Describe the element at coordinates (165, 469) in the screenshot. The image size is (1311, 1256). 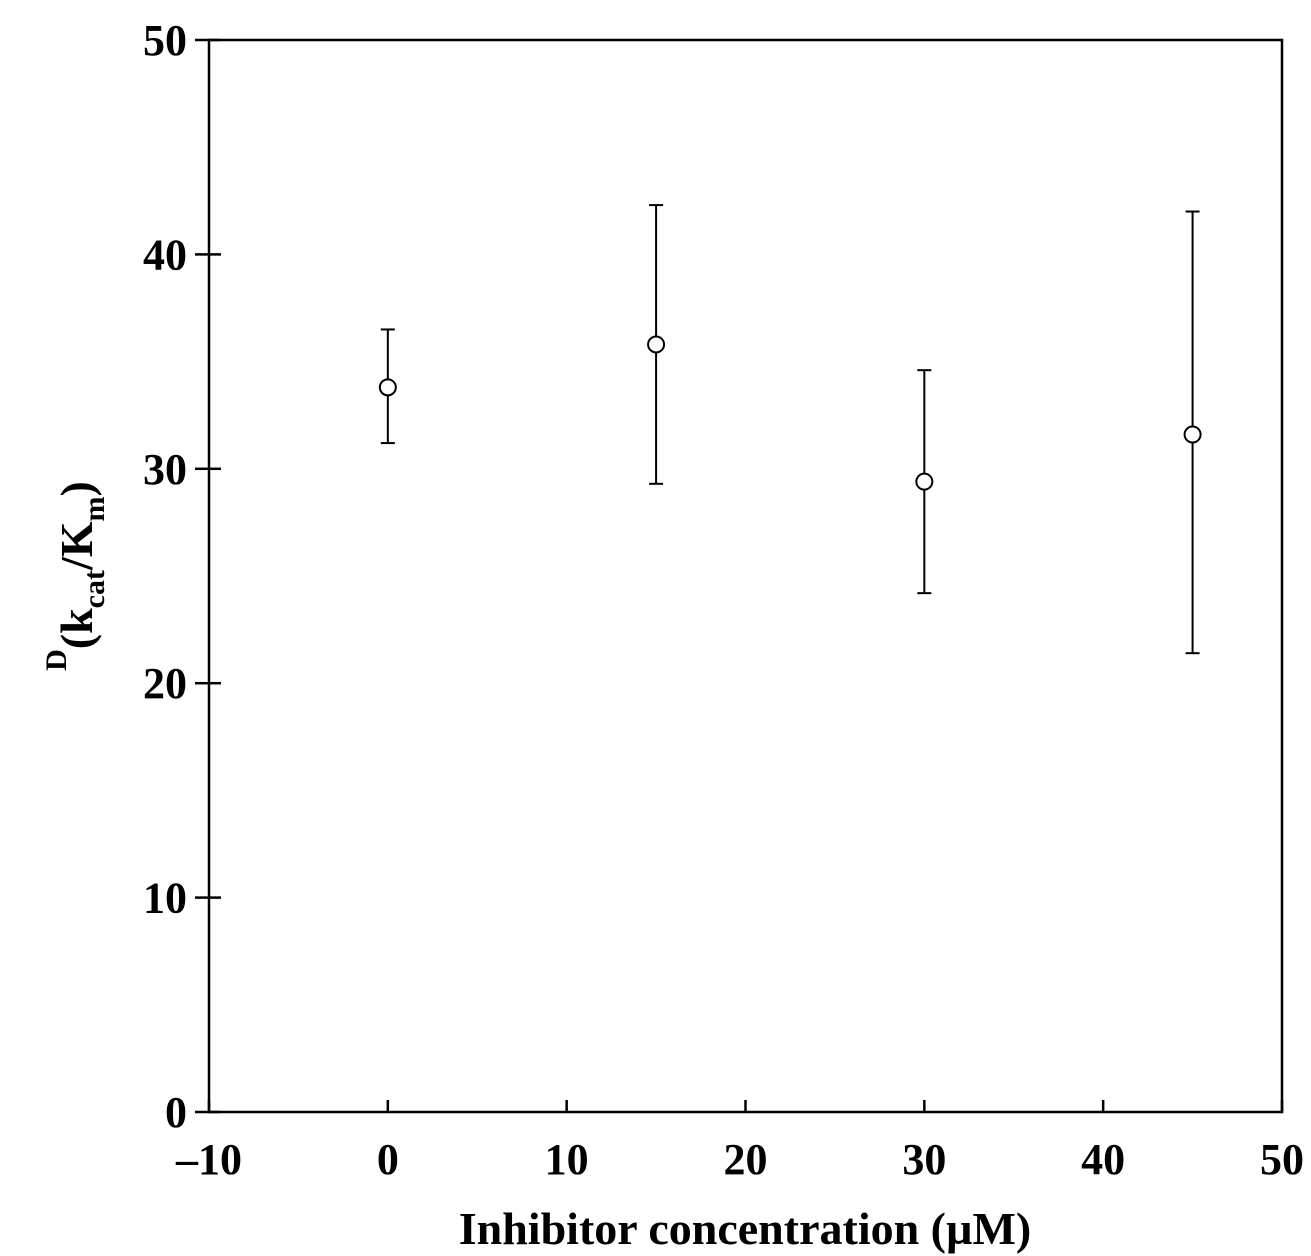
I see `y-tick-label: 30` at that location.